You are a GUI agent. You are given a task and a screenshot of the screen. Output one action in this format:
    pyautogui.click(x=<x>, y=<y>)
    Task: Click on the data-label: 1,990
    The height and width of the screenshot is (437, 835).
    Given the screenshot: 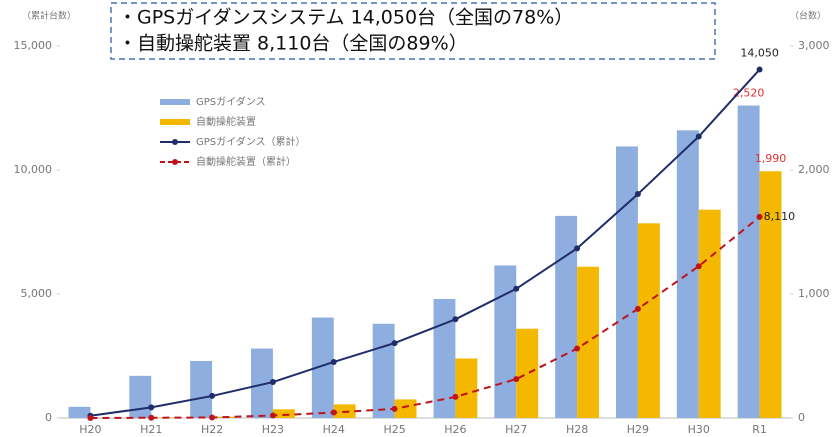 What is the action you would take?
    pyautogui.click(x=771, y=158)
    